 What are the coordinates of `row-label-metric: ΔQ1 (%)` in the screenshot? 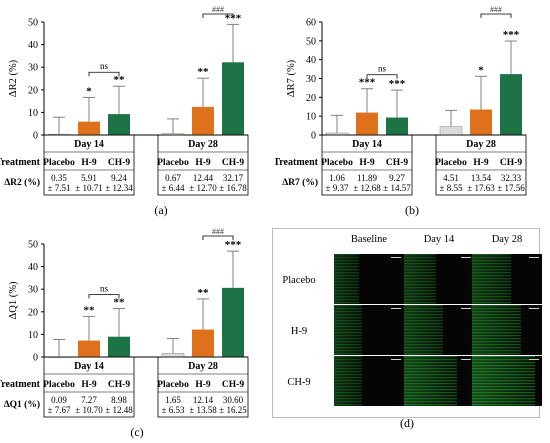 It's located at (22, 404).